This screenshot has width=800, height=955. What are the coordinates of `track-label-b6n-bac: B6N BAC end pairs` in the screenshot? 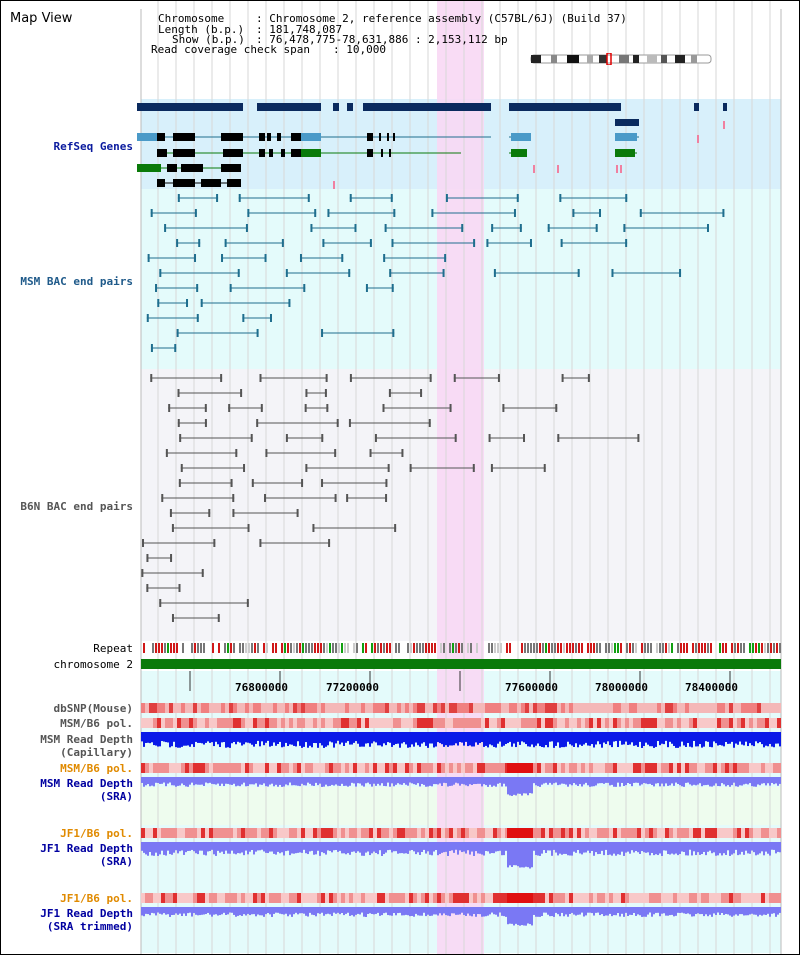 It's located at (76, 506).